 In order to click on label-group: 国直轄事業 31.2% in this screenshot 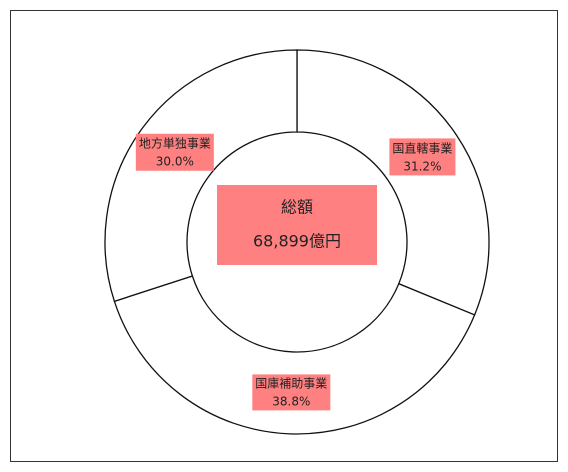, I will do `click(422, 157)`.